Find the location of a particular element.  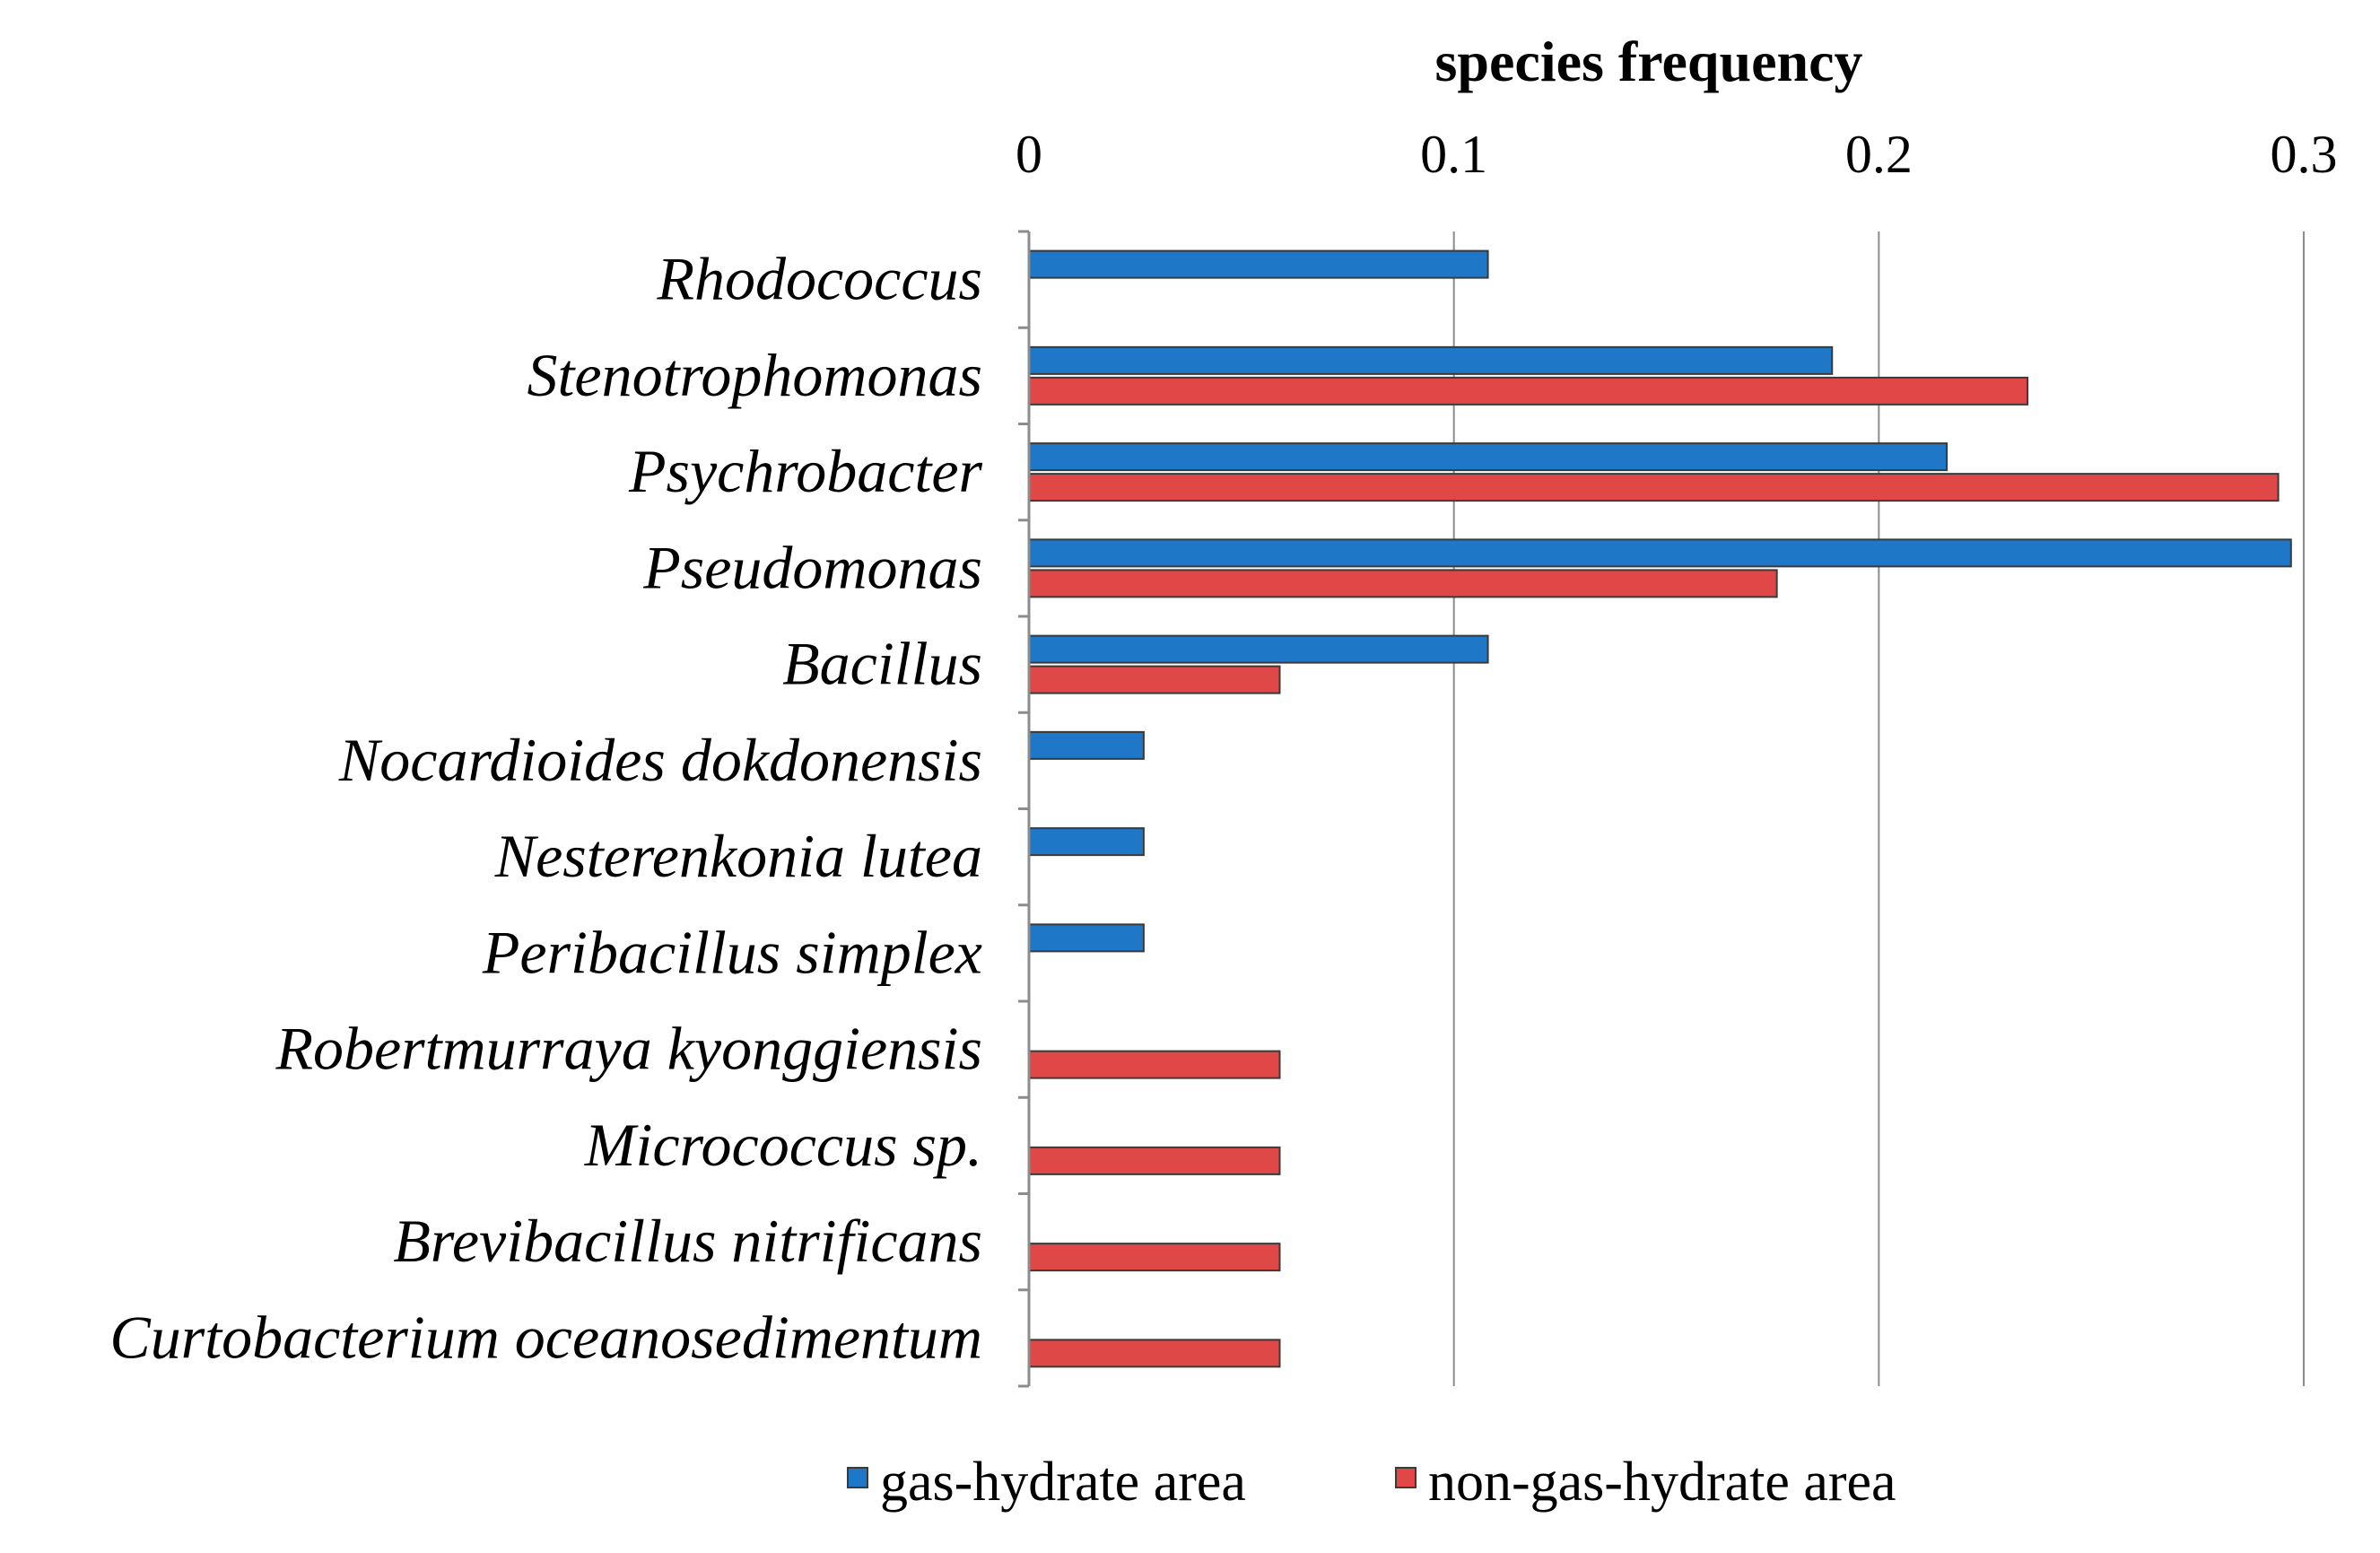

x-tick-labels: 0 0.1 0.2 0.3 is located at coordinates (1677, 154).